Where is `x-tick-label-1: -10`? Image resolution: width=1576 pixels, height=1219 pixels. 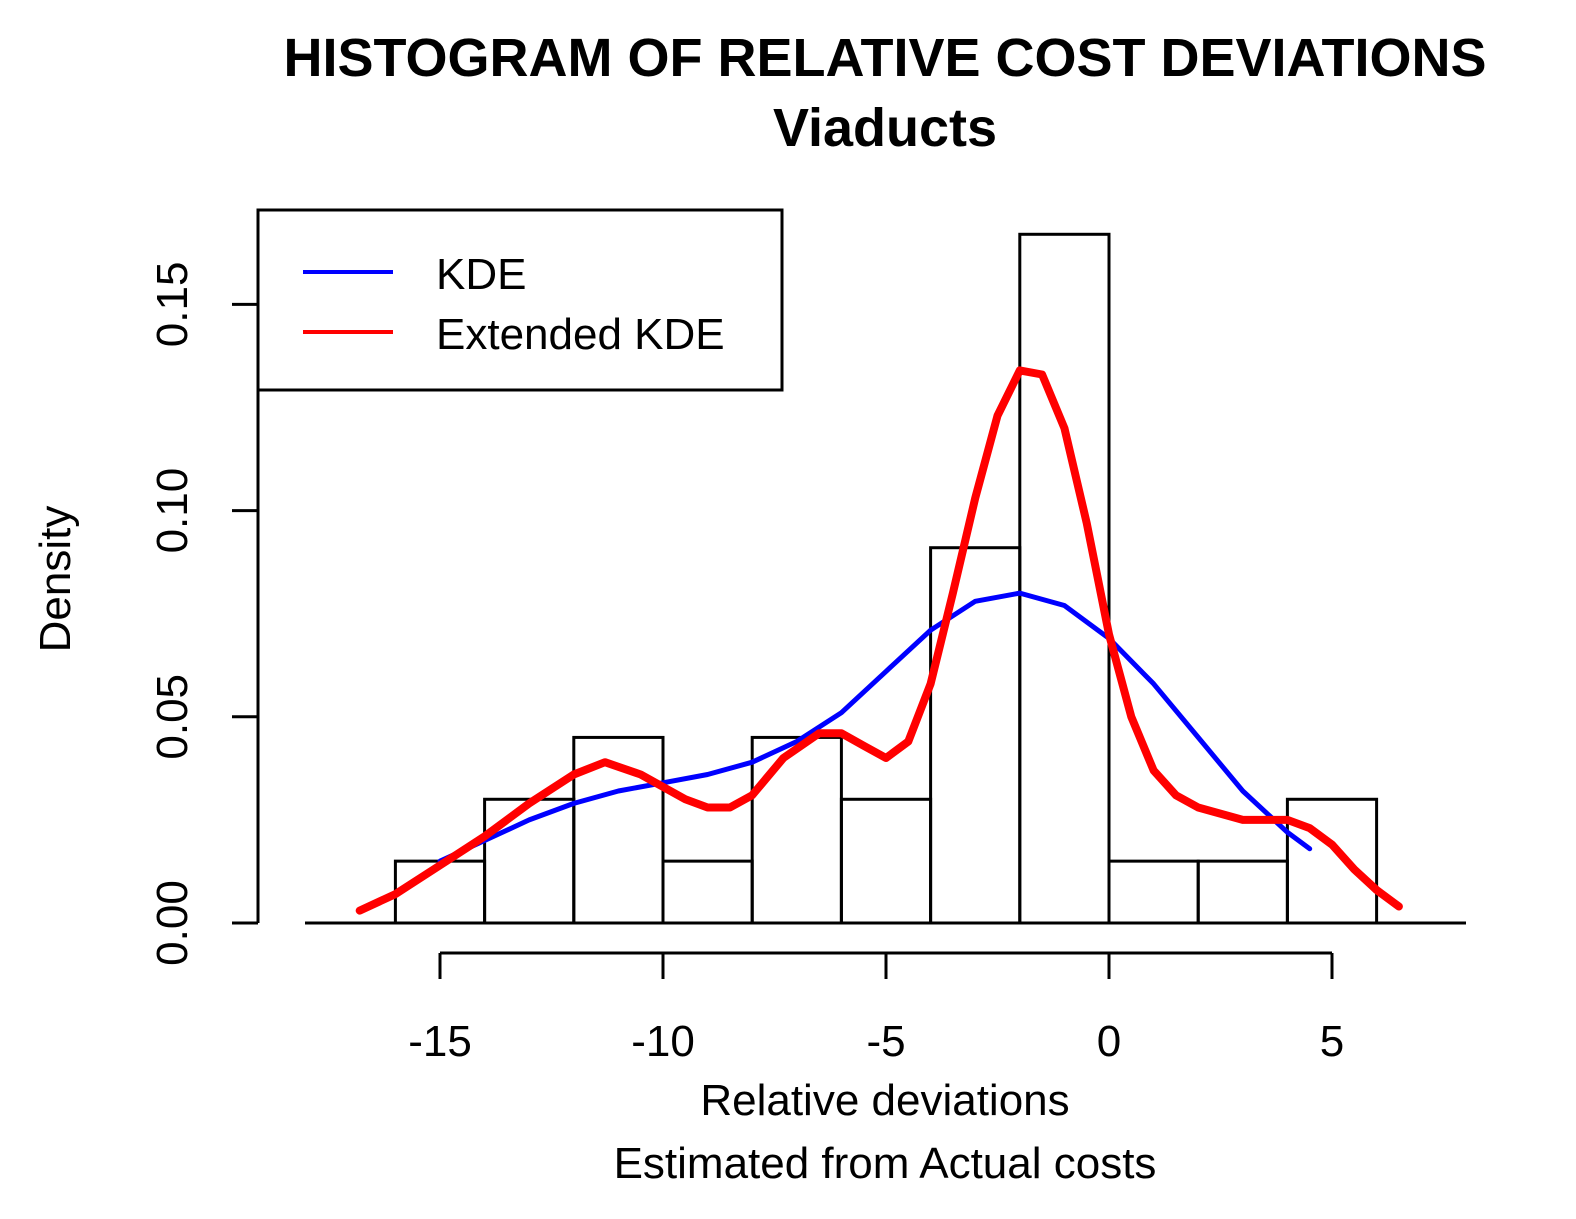 x-tick-label-1: -10 is located at coordinates (663, 1041).